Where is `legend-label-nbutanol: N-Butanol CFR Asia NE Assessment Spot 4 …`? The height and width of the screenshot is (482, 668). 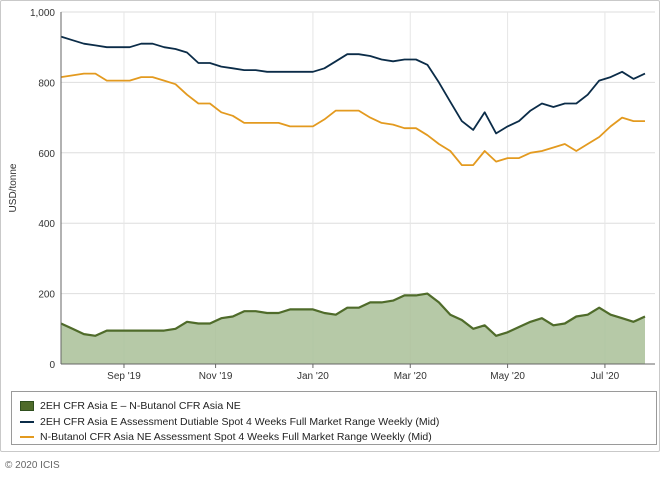 legend-label-nbutanol: N-Butanol CFR Asia NE Assessment Spot 4 … is located at coordinates (236, 436).